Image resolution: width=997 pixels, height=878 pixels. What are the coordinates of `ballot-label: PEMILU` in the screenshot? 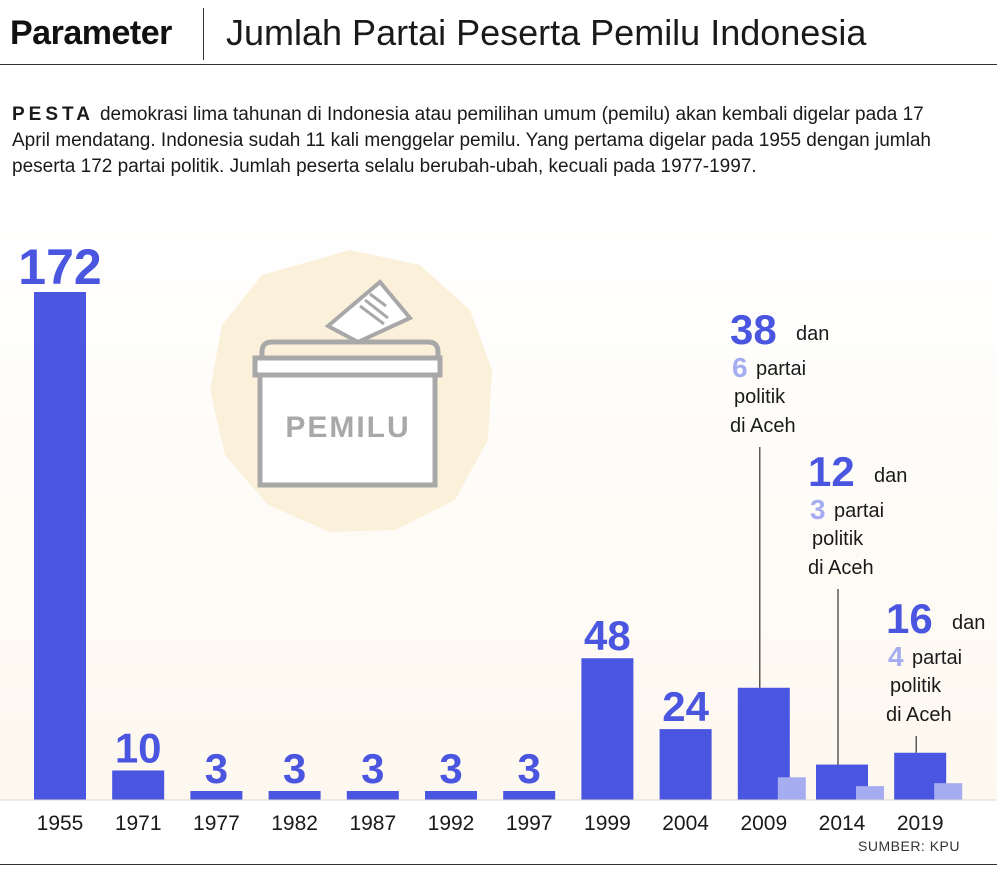 It's located at (347, 427).